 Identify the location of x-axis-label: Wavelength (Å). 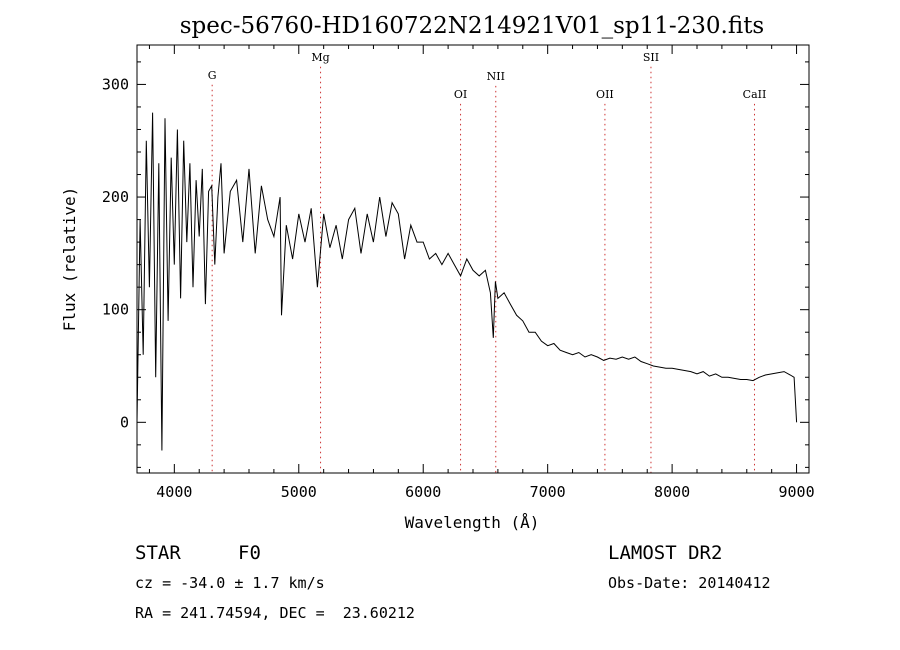
(472, 522).